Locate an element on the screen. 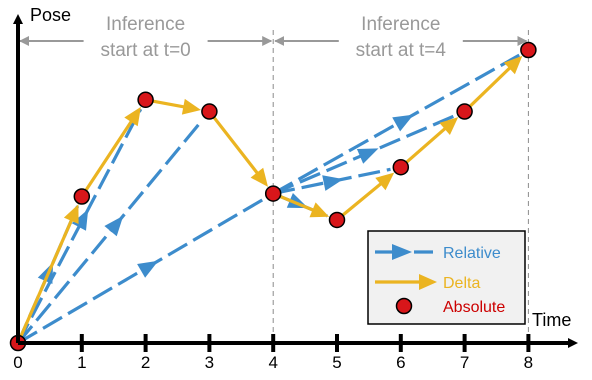  x-tick-label: 6 is located at coordinates (400, 362).